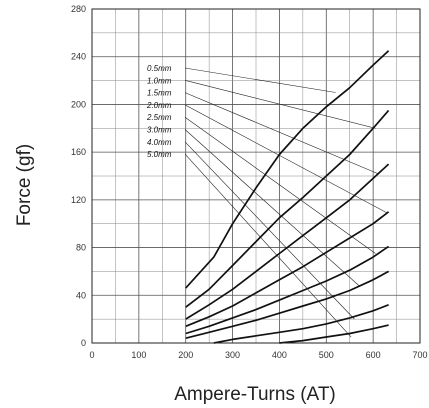 The width and height of the screenshot is (429, 408). What do you see at coordinates (78, 152) in the screenshot?
I see `y-tick-label: 160` at bounding box center [78, 152].